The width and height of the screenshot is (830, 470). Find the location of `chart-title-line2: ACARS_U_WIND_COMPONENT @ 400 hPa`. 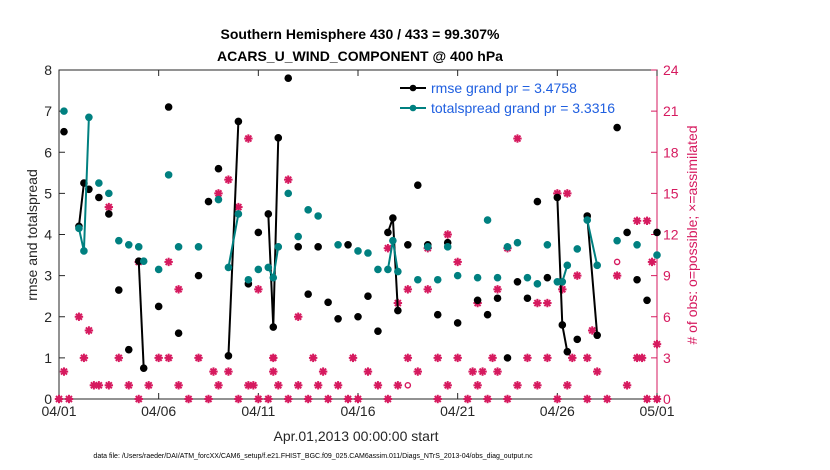

chart-title-line2: ACARS_U_WIND_COMPONENT @ 400 hPa is located at coordinates (360, 56).